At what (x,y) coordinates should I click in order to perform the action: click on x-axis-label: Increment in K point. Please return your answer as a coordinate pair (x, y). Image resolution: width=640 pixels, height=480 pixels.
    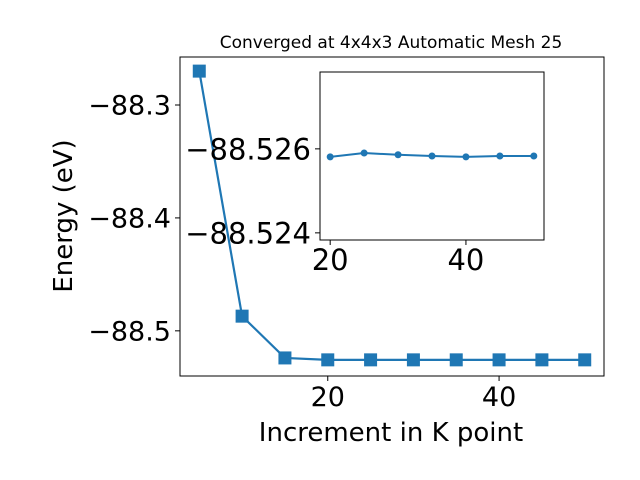
    Looking at the image, I should click on (391, 433).